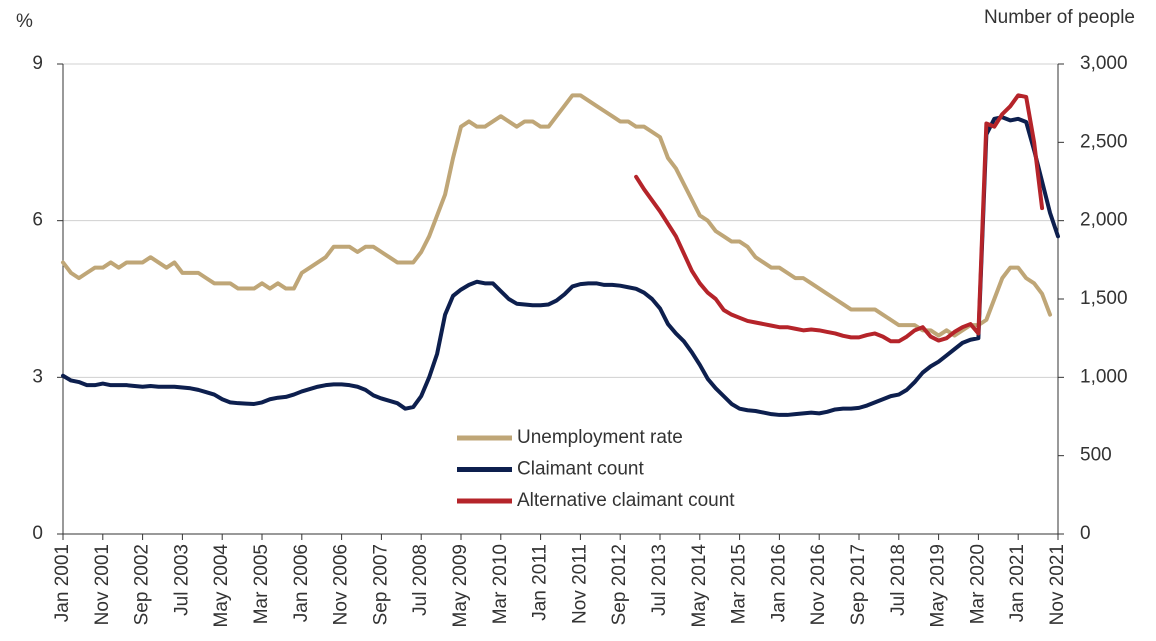 The height and width of the screenshot is (641, 1156). I want to click on y2-tick-label: 1,500, so click(1104, 298).